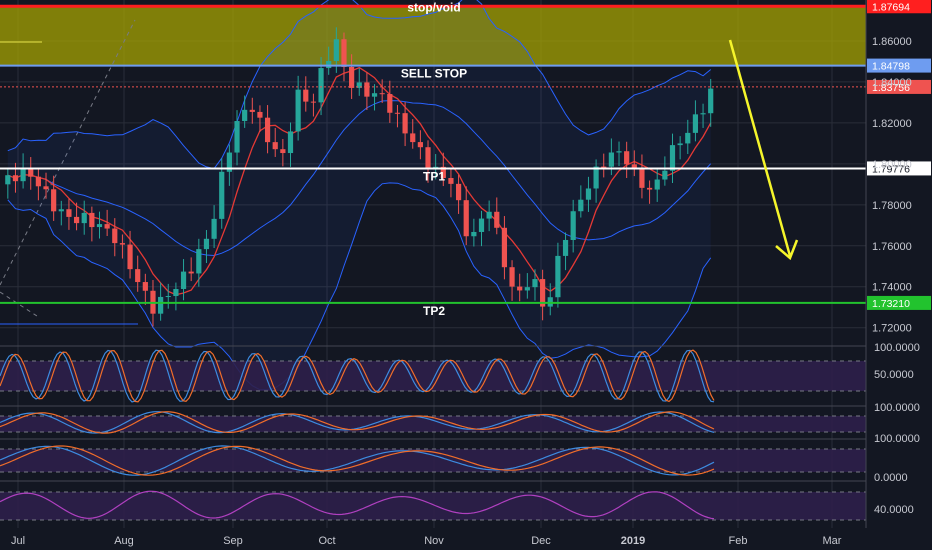 The image size is (932, 550). I want to click on arrow-shaft, so click(760, 148).